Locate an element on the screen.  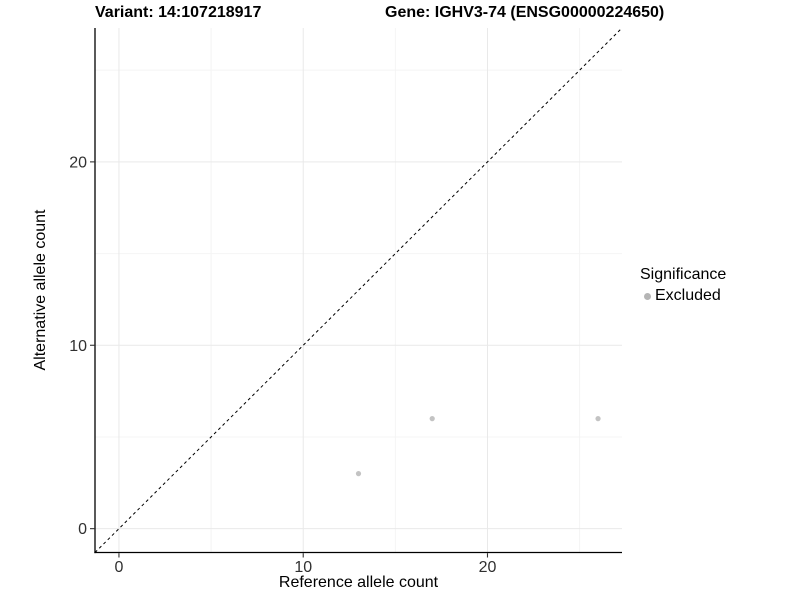
x-tick-label: 20 is located at coordinates (488, 567).